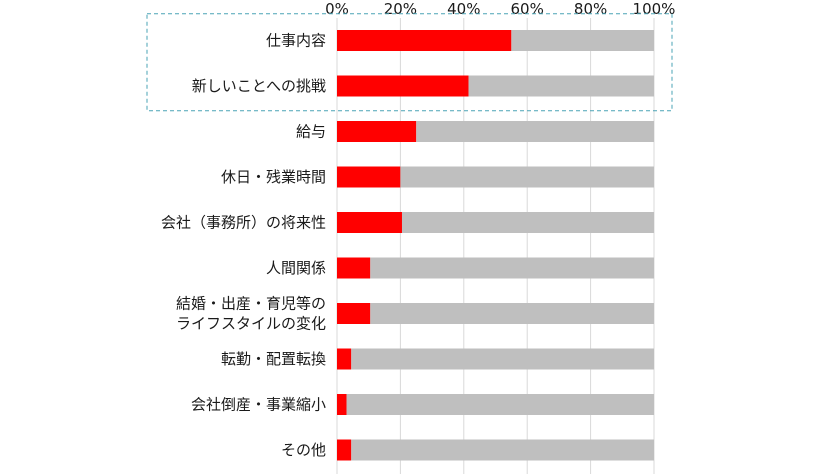 The width and height of the screenshot is (820, 474). Describe the element at coordinates (590, 9) in the screenshot. I see `x-tick-label: 80%` at that location.